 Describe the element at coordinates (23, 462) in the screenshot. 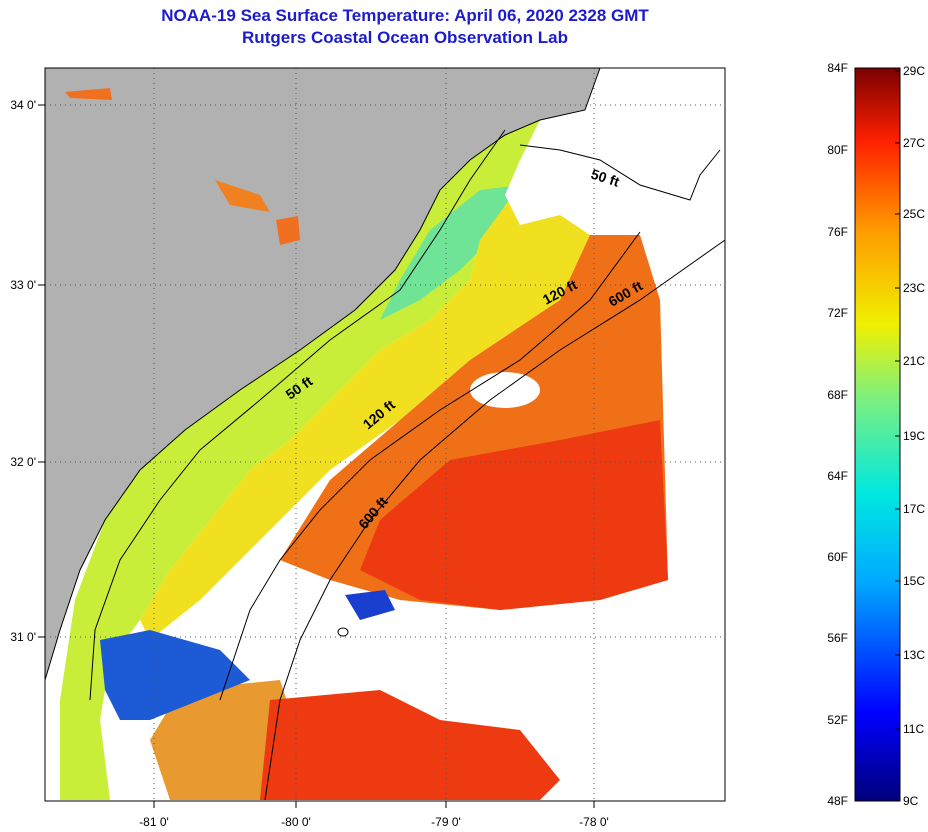

I see `lat-label-32: 32 0'` at that location.